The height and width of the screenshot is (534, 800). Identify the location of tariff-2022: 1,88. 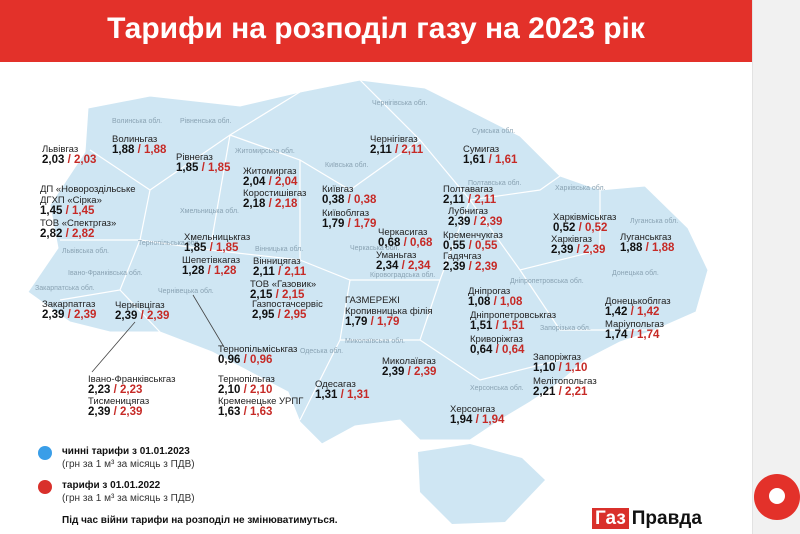
(150, 150).